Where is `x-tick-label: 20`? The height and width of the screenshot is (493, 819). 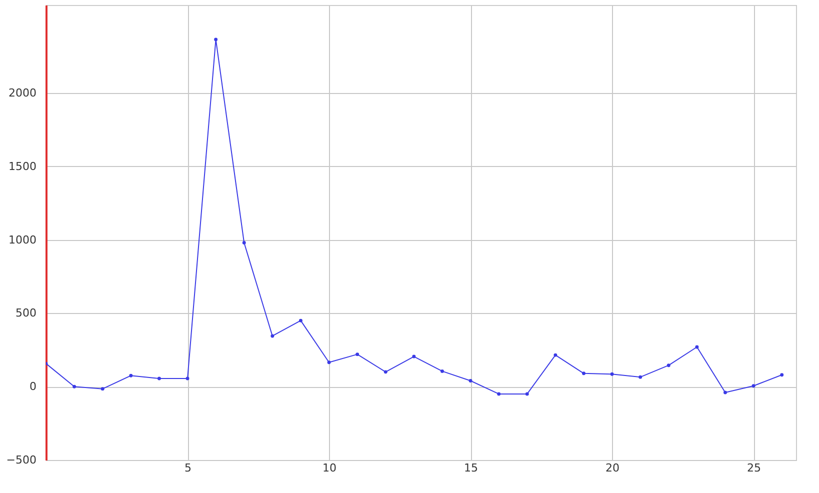 x-tick-label: 20 is located at coordinates (613, 468).